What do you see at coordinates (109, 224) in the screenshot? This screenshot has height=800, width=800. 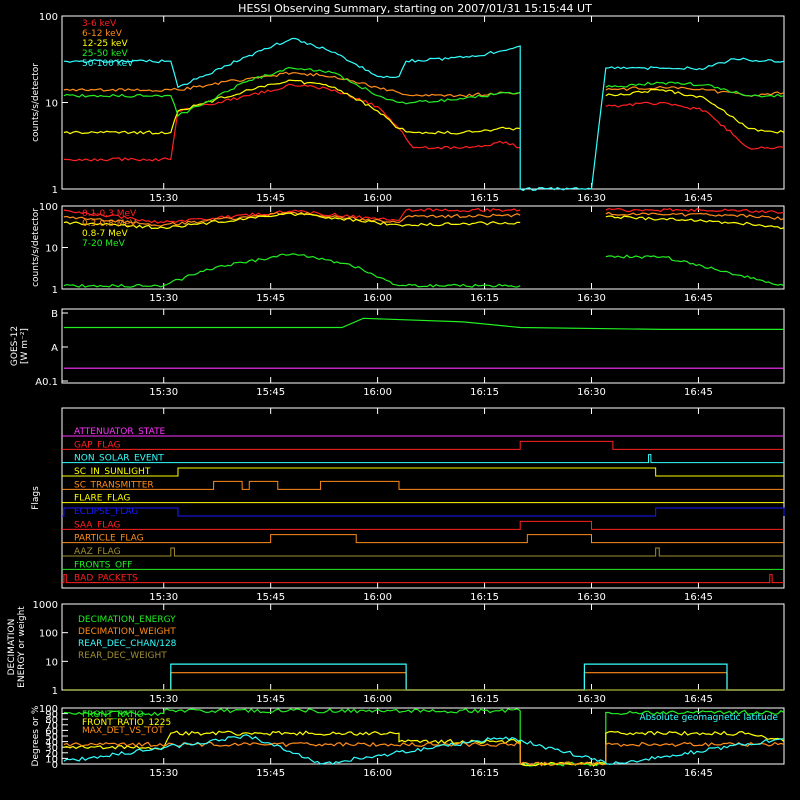 I see `legend-entry: 0.3-0.8 MeV` at bounding box center [109, 224].